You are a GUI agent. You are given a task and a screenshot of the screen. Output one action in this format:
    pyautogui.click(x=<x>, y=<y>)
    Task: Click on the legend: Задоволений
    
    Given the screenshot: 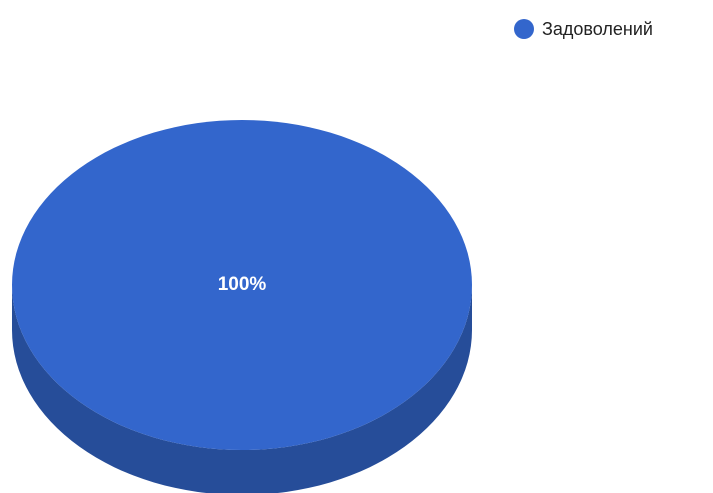 What is the action you would take?
    pyautogui.click(x=583, y=29)
    